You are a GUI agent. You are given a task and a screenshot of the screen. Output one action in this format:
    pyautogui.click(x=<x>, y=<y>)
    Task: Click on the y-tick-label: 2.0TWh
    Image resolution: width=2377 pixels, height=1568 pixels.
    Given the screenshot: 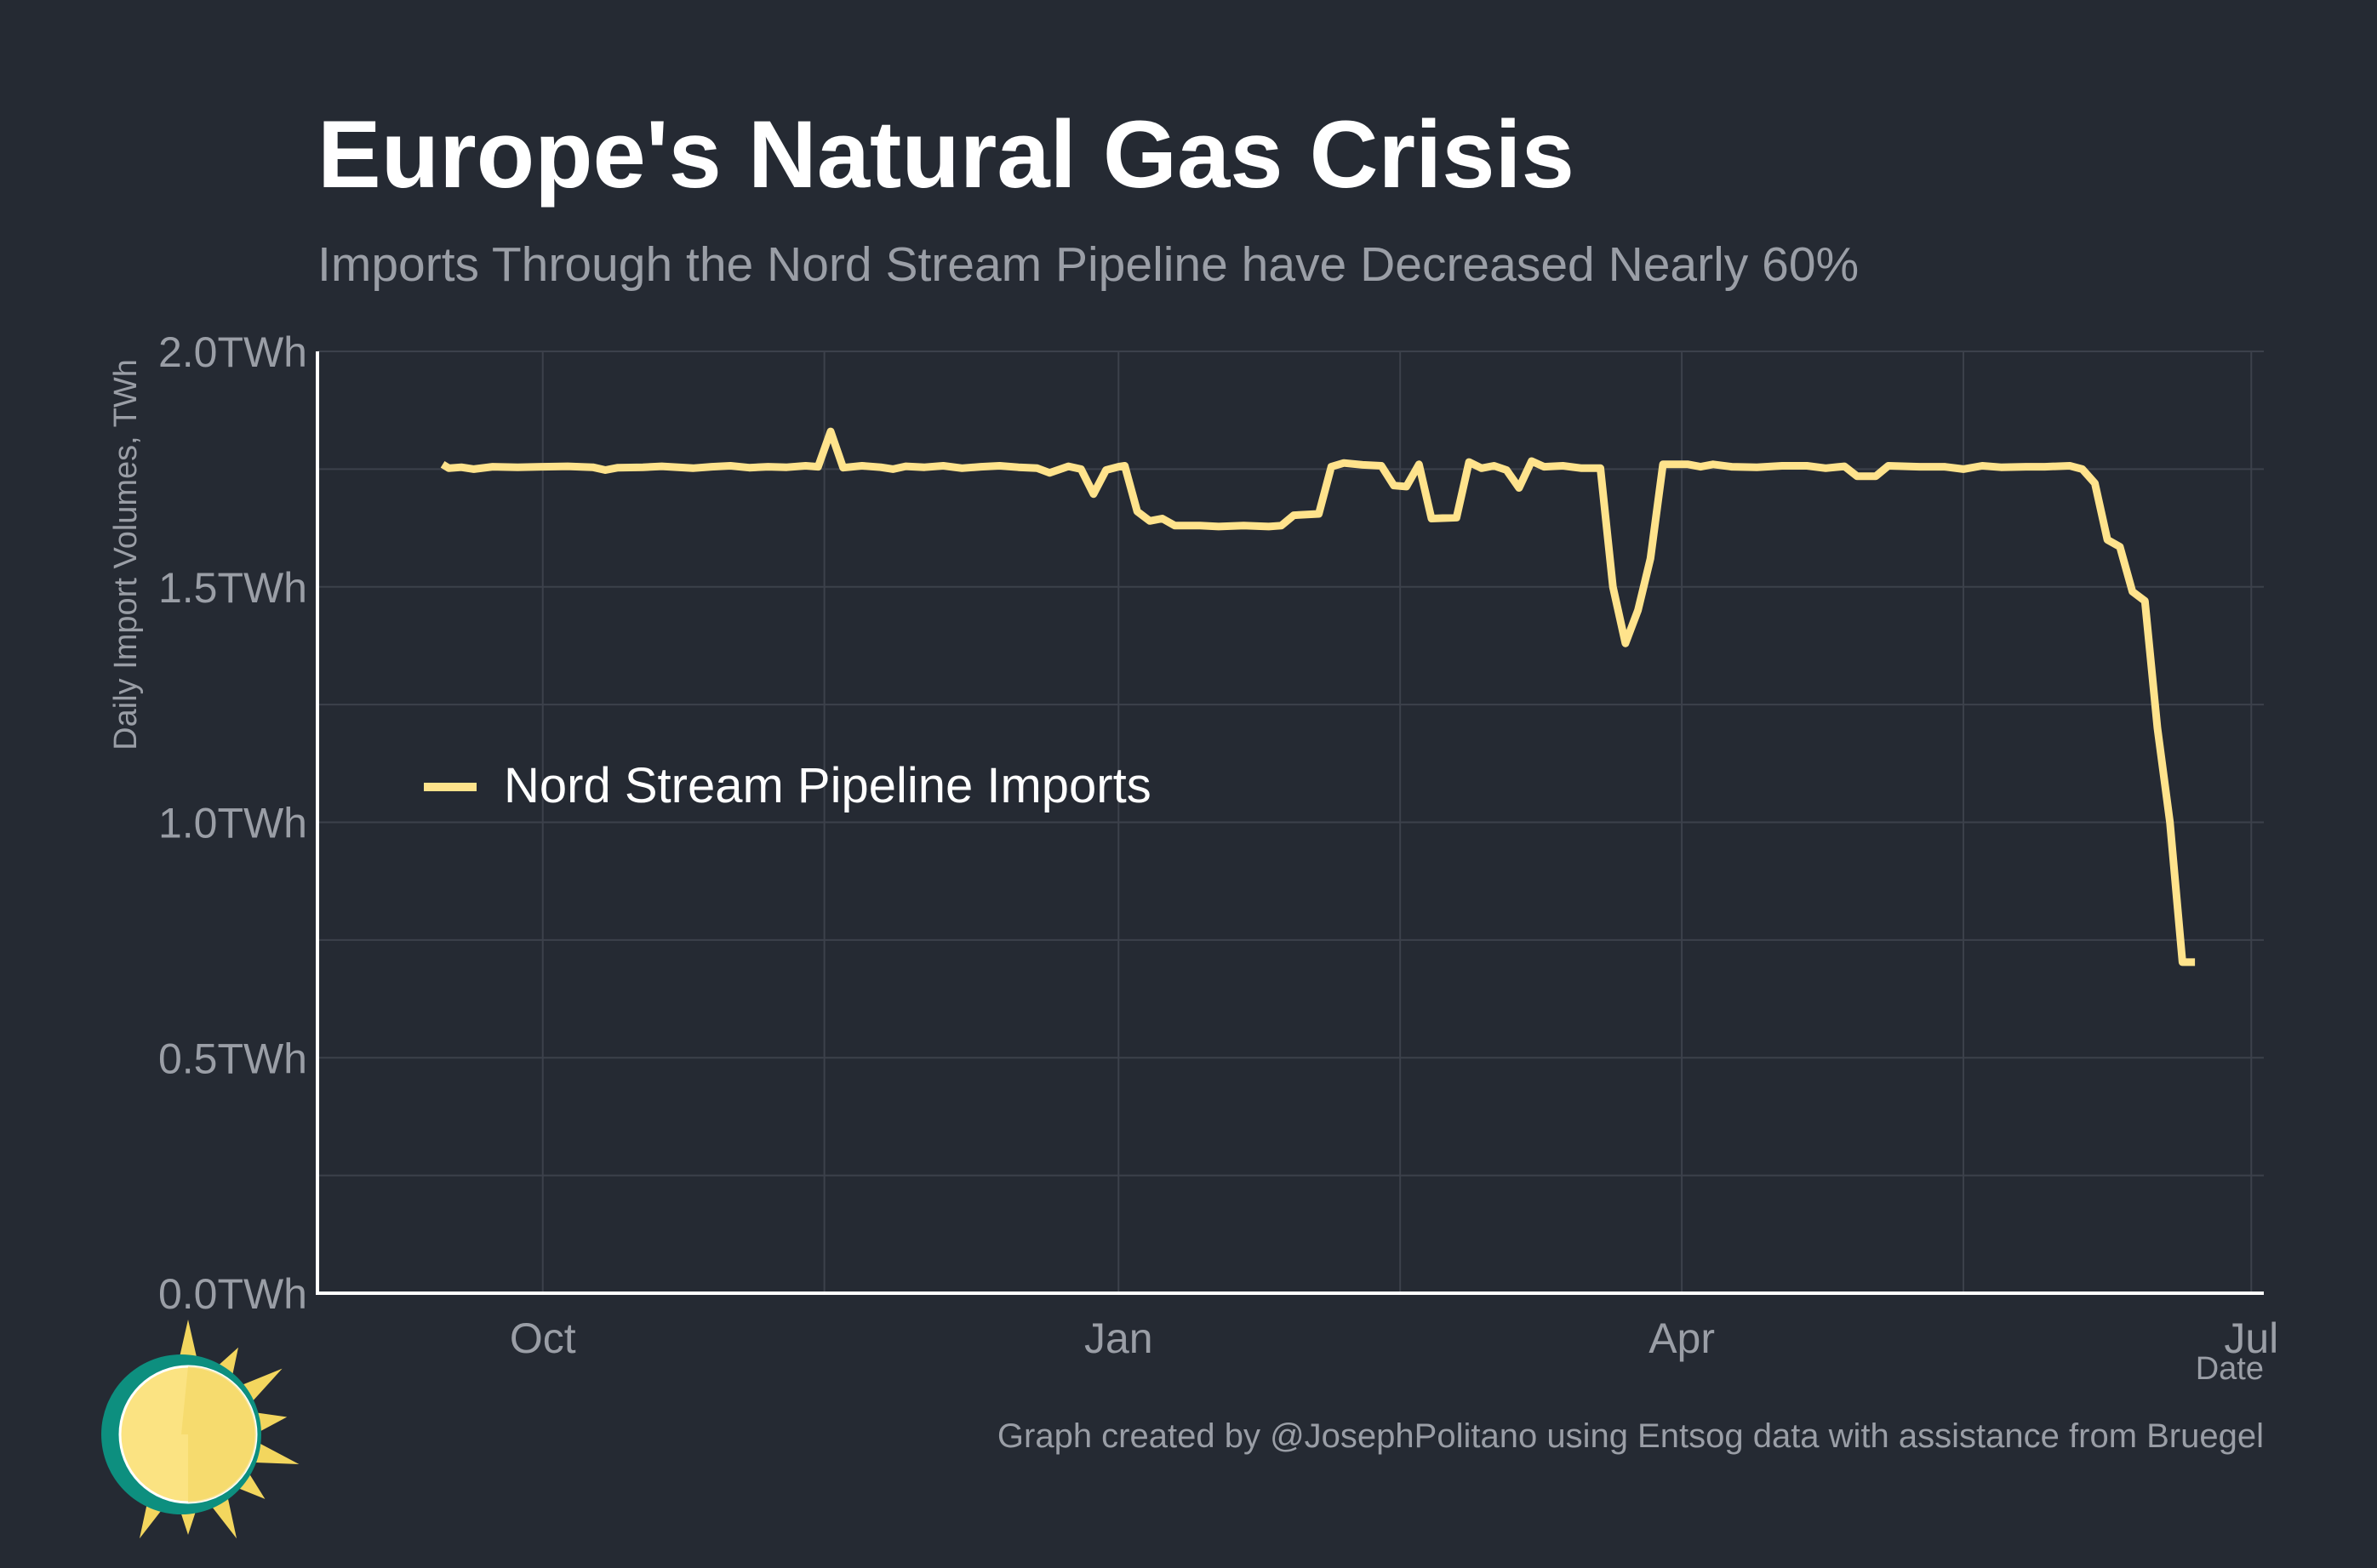 What is the action you would take?
    pyautogui.click(x=233, y=352)
    